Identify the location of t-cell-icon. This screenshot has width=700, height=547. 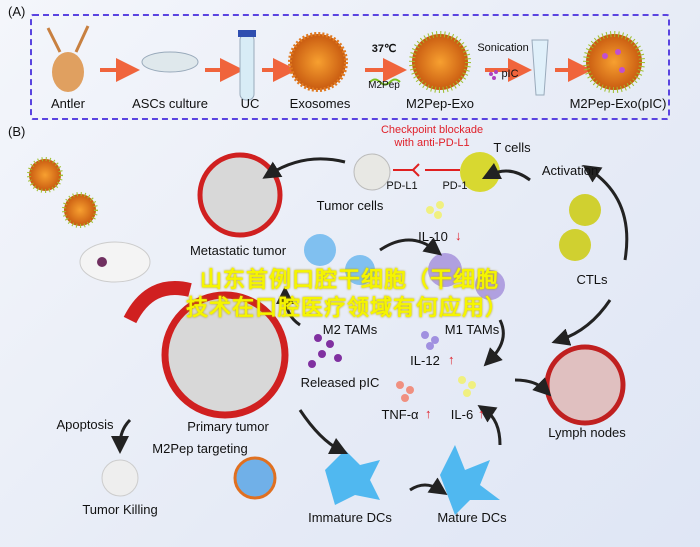
(480, 172).